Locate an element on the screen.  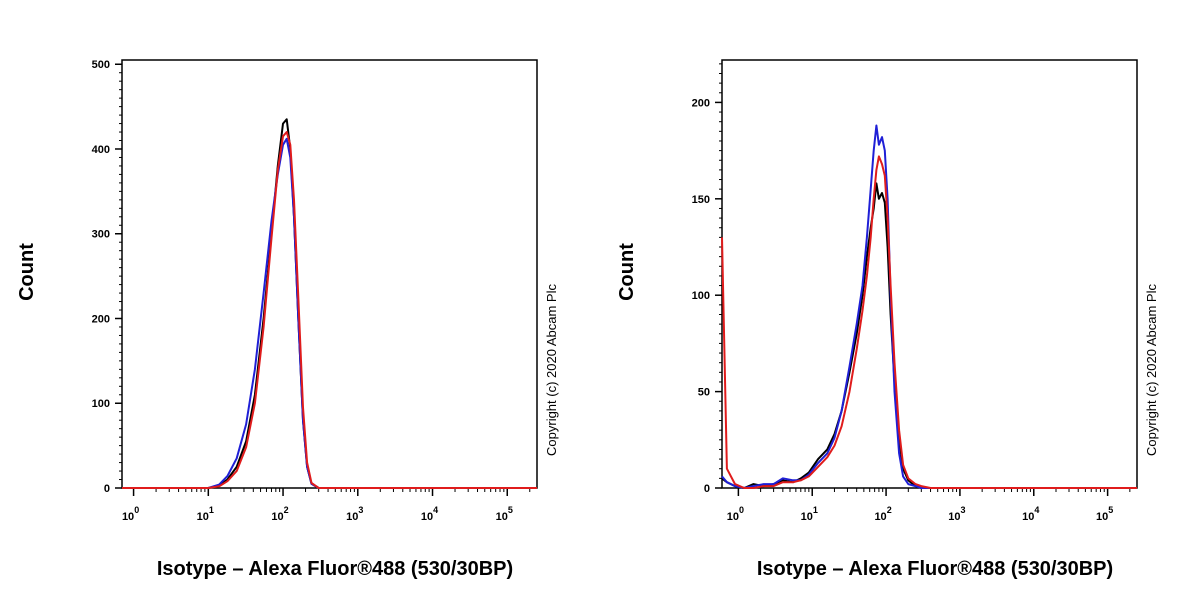
y-tick-label: 300 is located at coordinates (101, 235).